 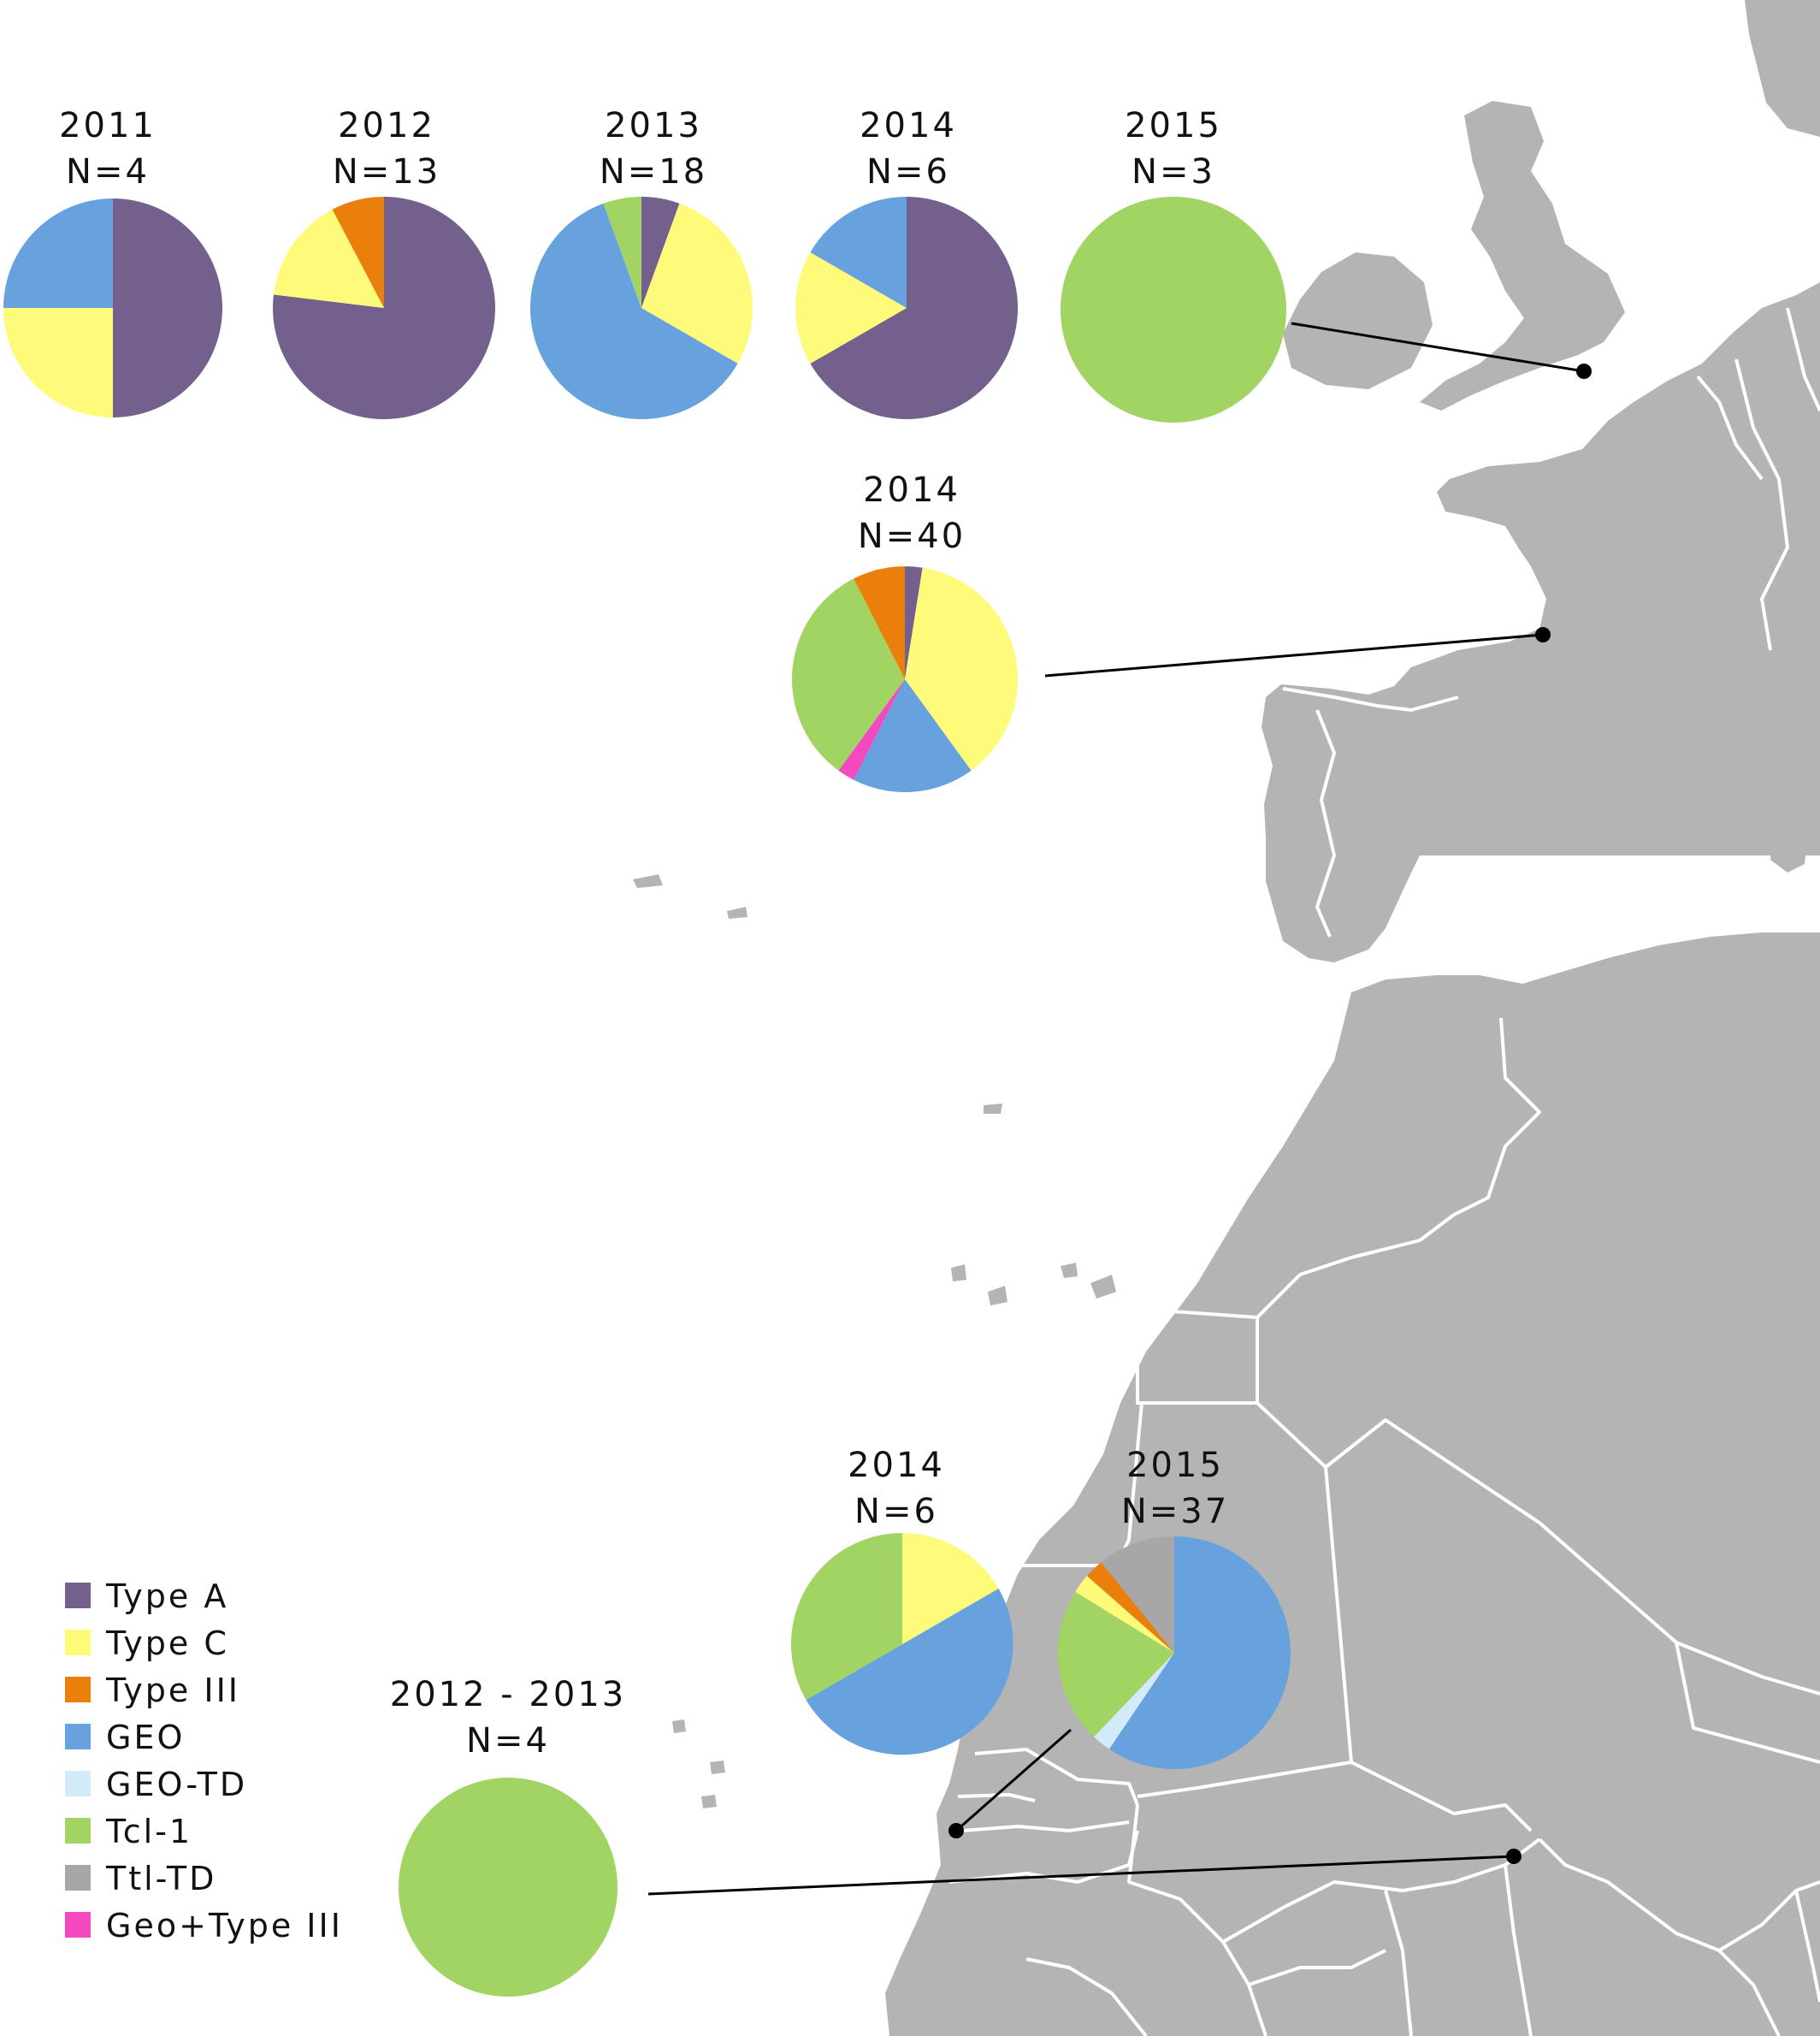 What do you see at coordinates (151, 1690) in the screenshot?
I see `legend-item-type-iii: Type III` at bounding box center [151, 1690].